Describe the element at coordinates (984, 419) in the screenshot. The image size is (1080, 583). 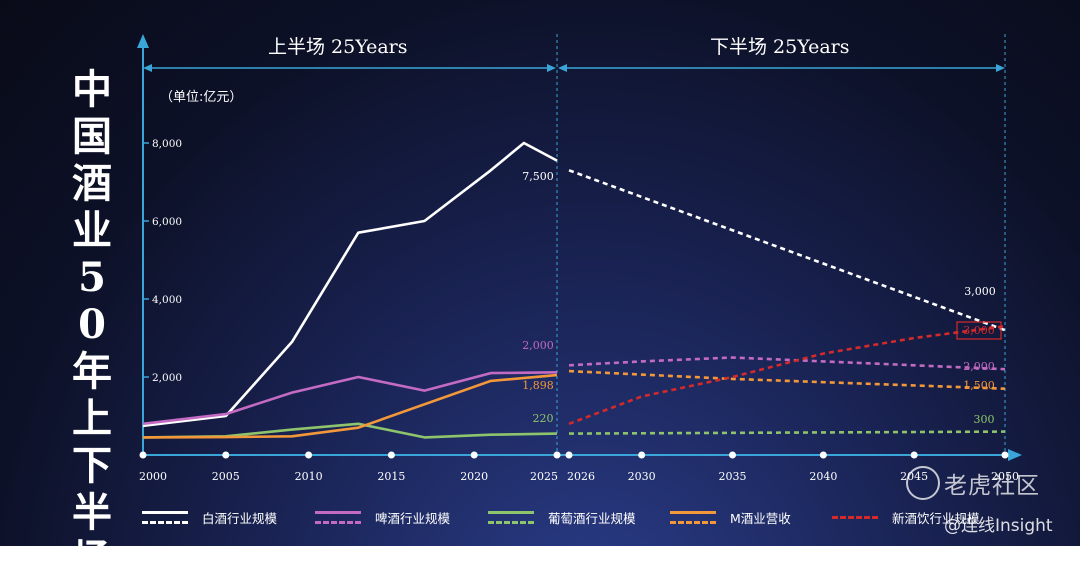
I see `end-label: 300` at that location.